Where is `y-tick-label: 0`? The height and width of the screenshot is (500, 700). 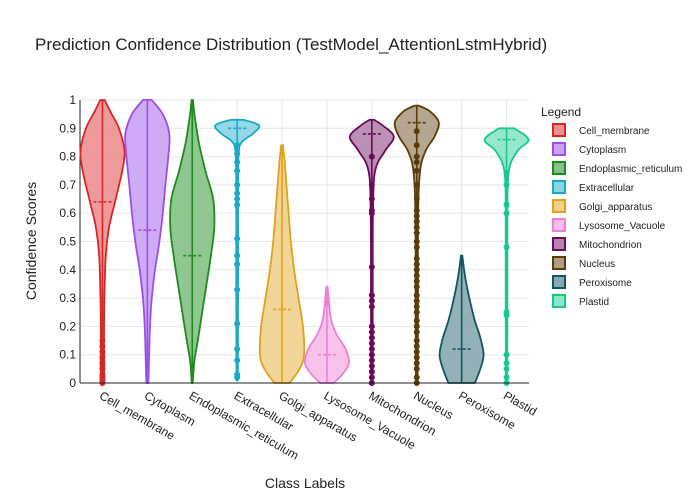 y-tick-label: 0 is located at coordinates (72, 383).